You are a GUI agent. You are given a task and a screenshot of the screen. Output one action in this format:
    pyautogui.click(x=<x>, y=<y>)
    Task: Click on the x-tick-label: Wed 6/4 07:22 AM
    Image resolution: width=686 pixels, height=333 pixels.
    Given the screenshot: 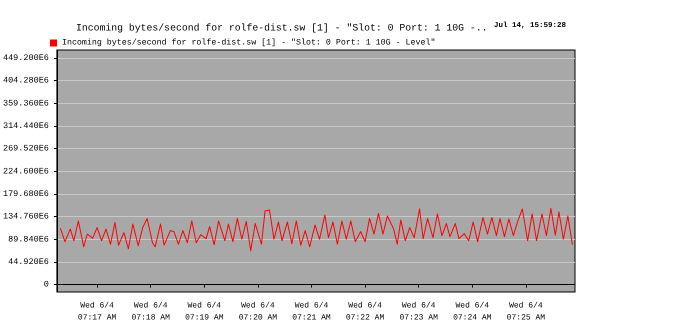 What is the action you would take?
    pyautogui.click(x=365, y=312)
    